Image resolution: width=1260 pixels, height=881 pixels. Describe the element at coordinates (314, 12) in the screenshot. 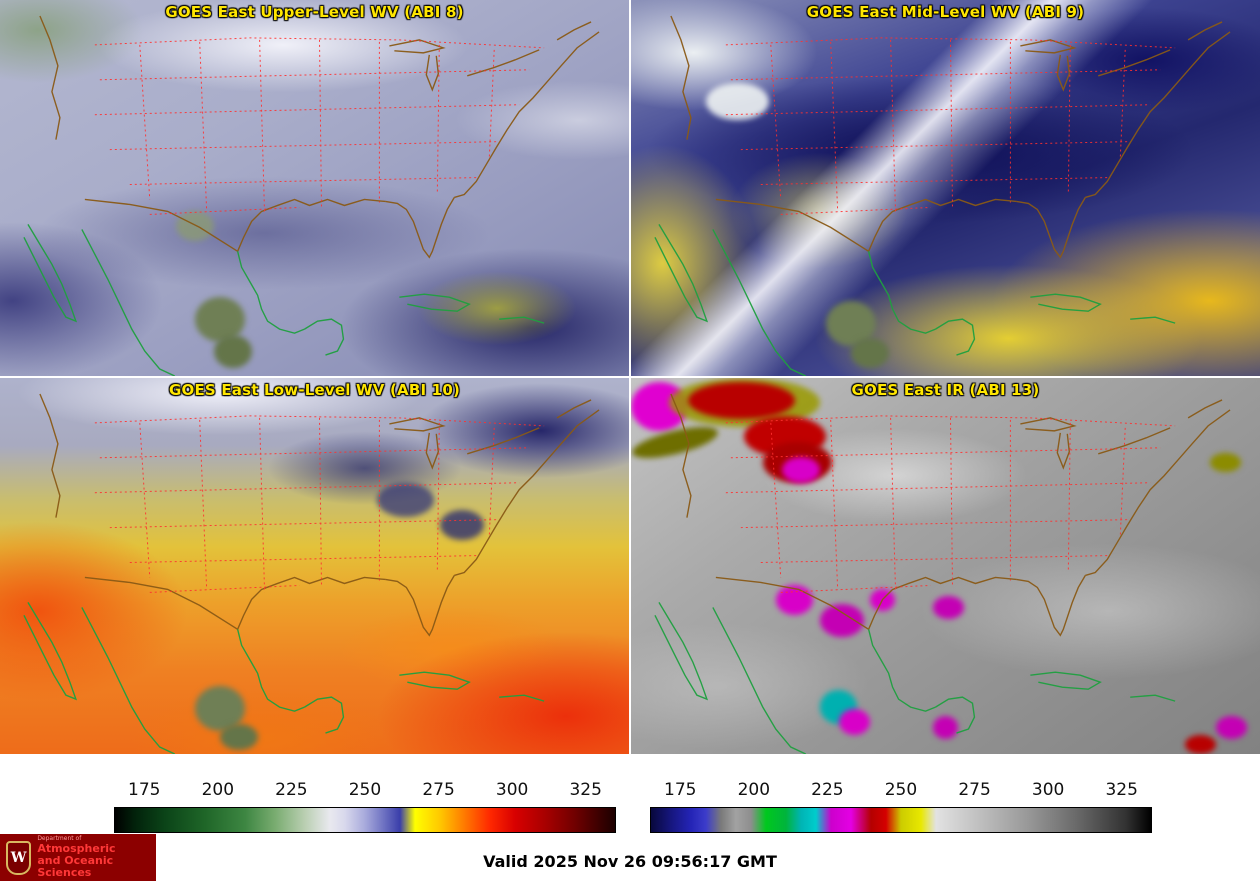

I see `panel-title-upper-wv: GOES East Upper-Level WV (ABI 8)` at that location.